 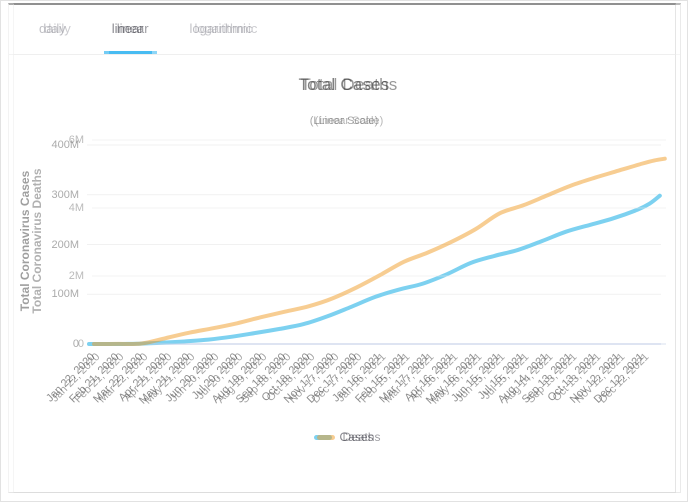 What do you see at coordinates (132, 29) in the screenshot?
I see `tab-linear: linear` at bounding box center [132, 29].